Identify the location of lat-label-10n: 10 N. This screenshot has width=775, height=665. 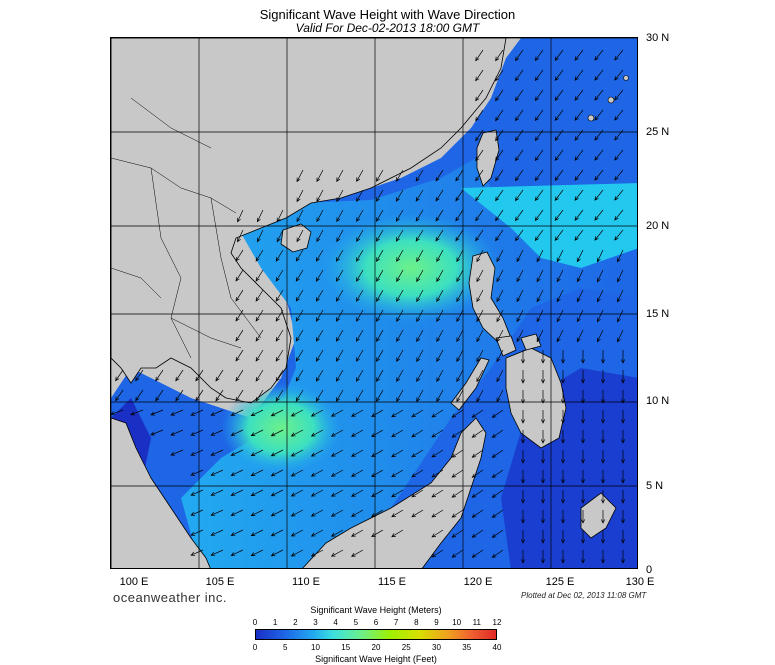
(658, 401).